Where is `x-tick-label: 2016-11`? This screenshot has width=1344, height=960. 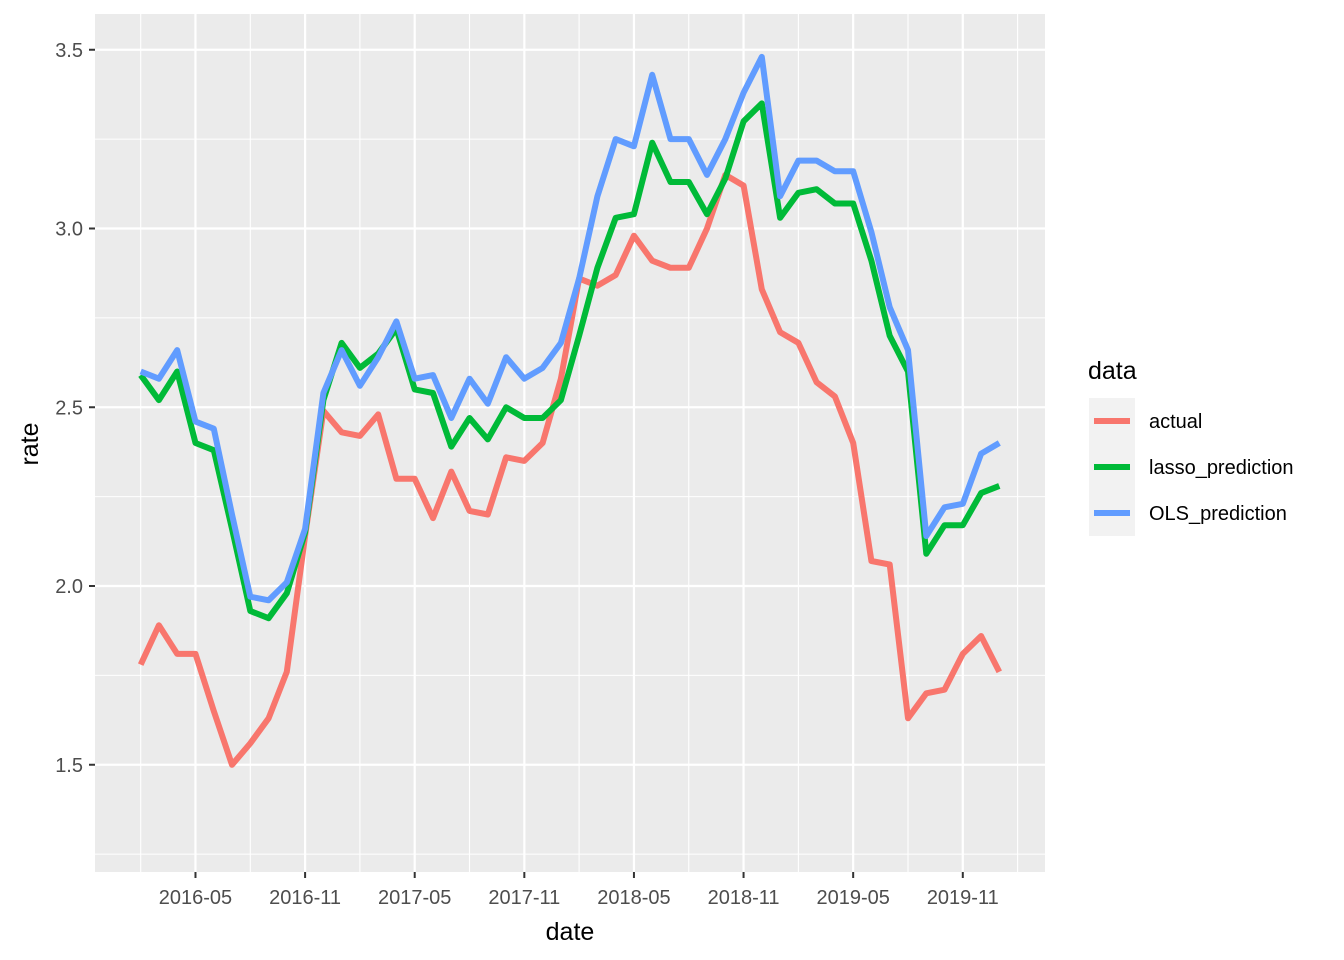
x-tick-label: 2016-11 is located at coordinates (305, 898).